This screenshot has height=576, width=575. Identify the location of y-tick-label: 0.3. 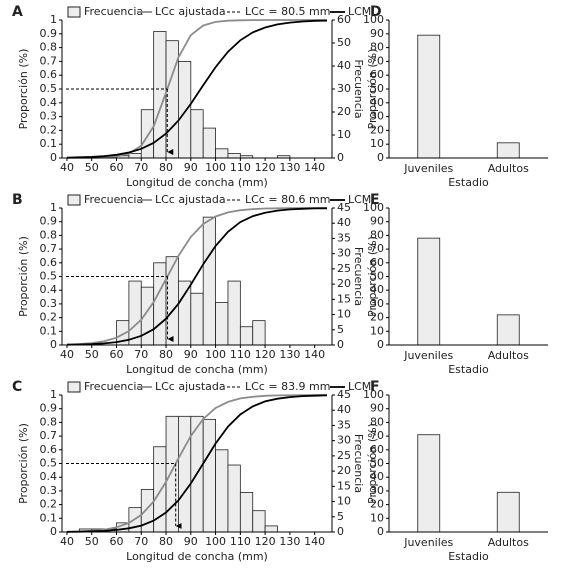
(49, 116).